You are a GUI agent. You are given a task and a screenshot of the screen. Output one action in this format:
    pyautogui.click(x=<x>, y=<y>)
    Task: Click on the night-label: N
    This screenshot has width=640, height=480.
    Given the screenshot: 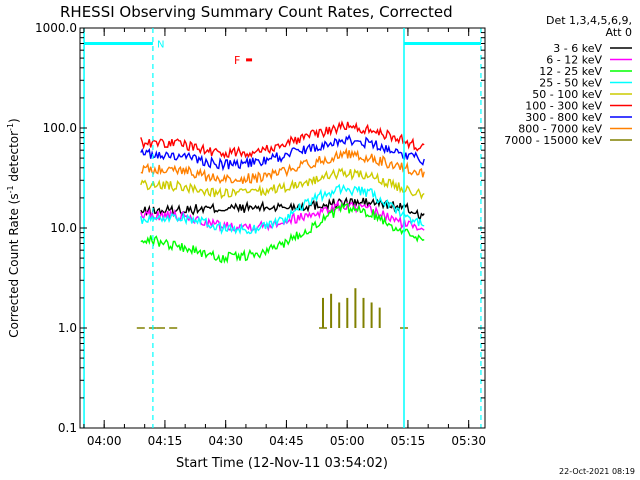 What is the action you would take?
    pyautogui.click(x=160, y=44)
    